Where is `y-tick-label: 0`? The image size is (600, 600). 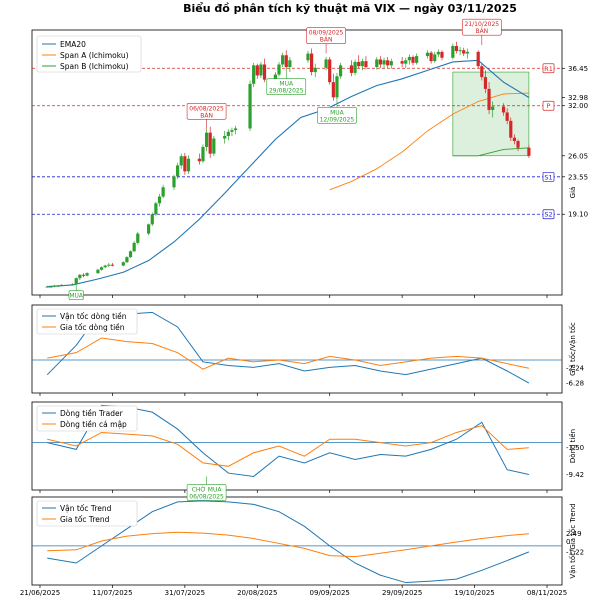
y-tick-label: 0 is located at coordinates (568, 542).